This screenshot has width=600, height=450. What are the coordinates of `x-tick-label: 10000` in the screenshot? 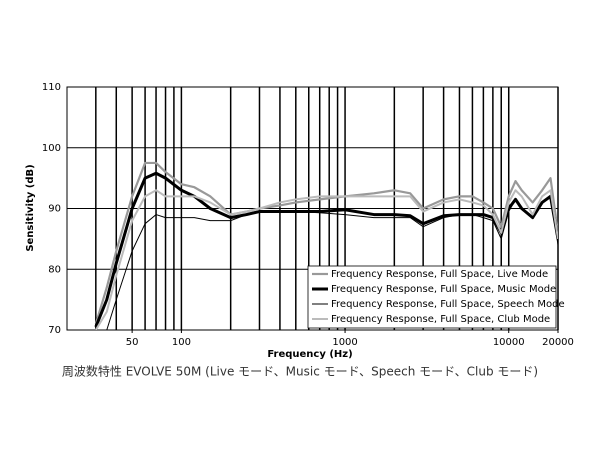 It's located at (509, 342).